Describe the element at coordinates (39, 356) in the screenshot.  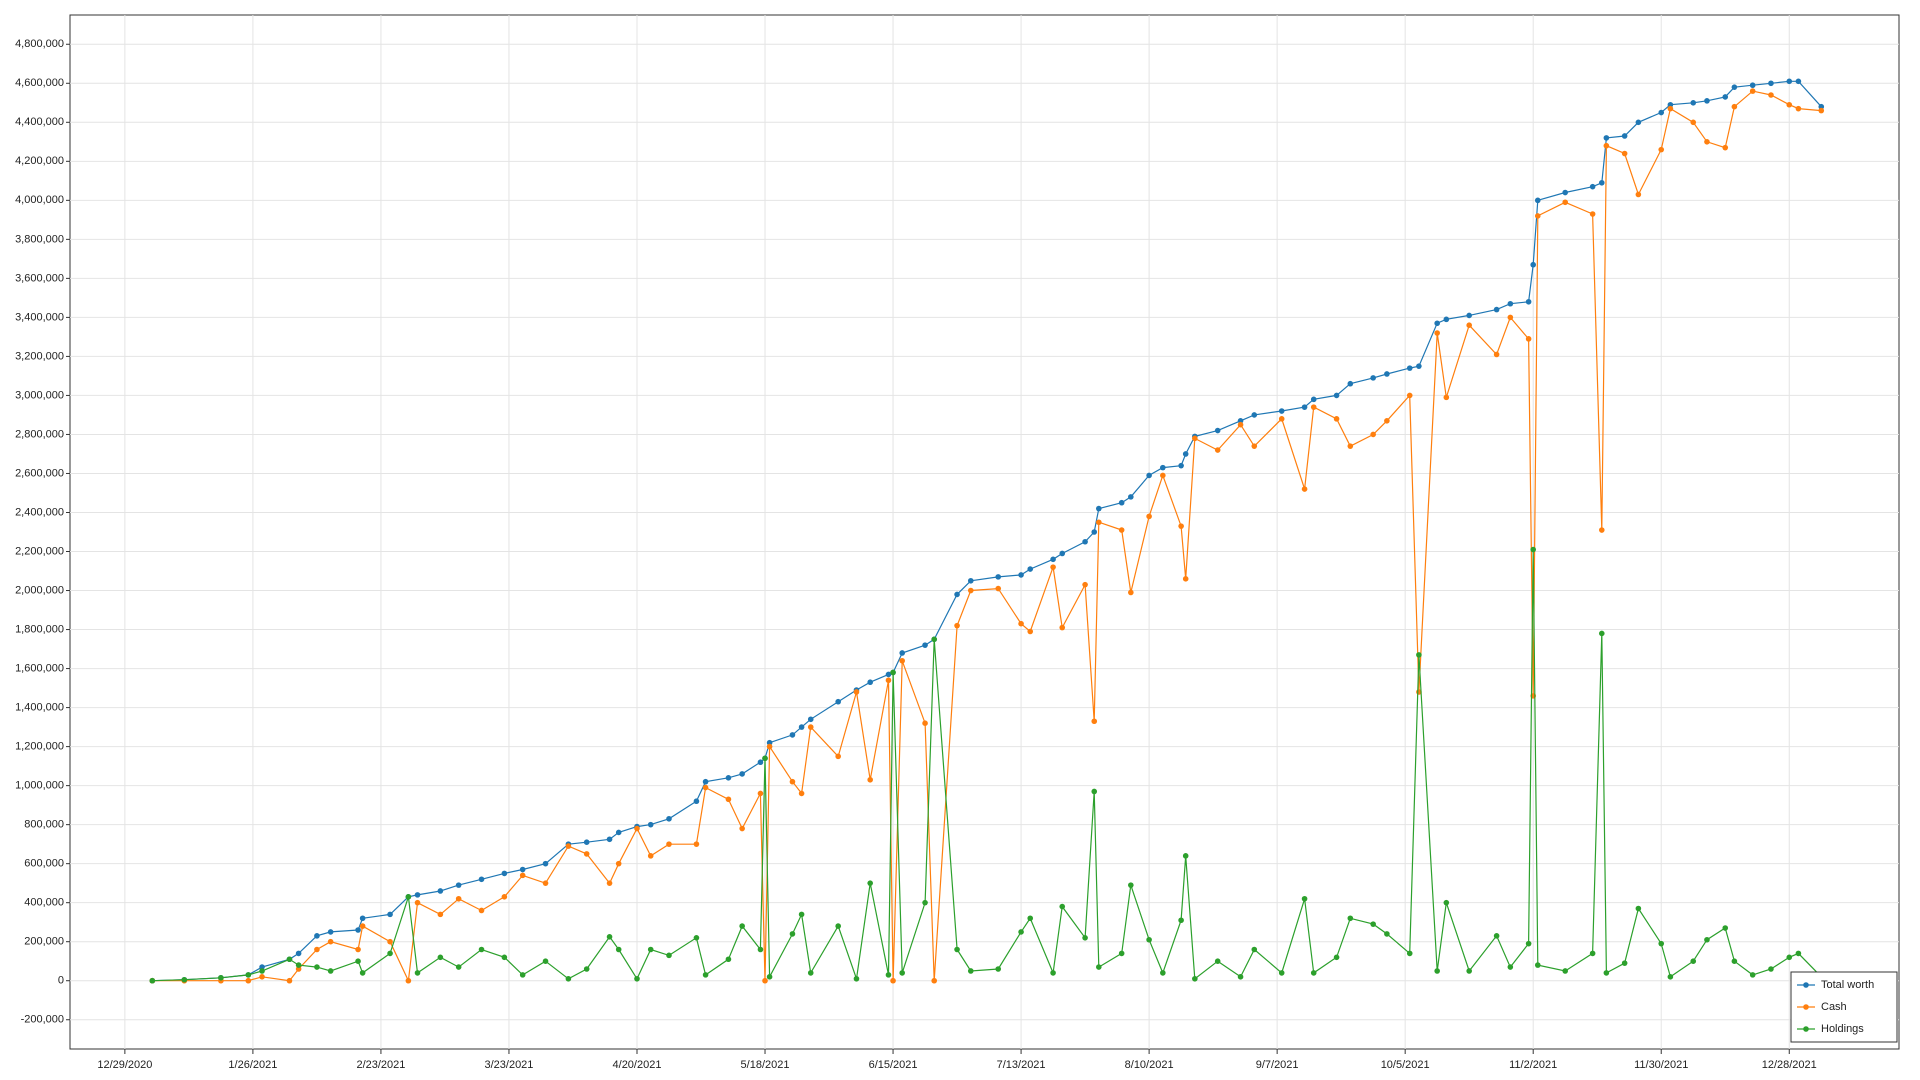
I see `y-tick-label: 3,200,000` at that location.